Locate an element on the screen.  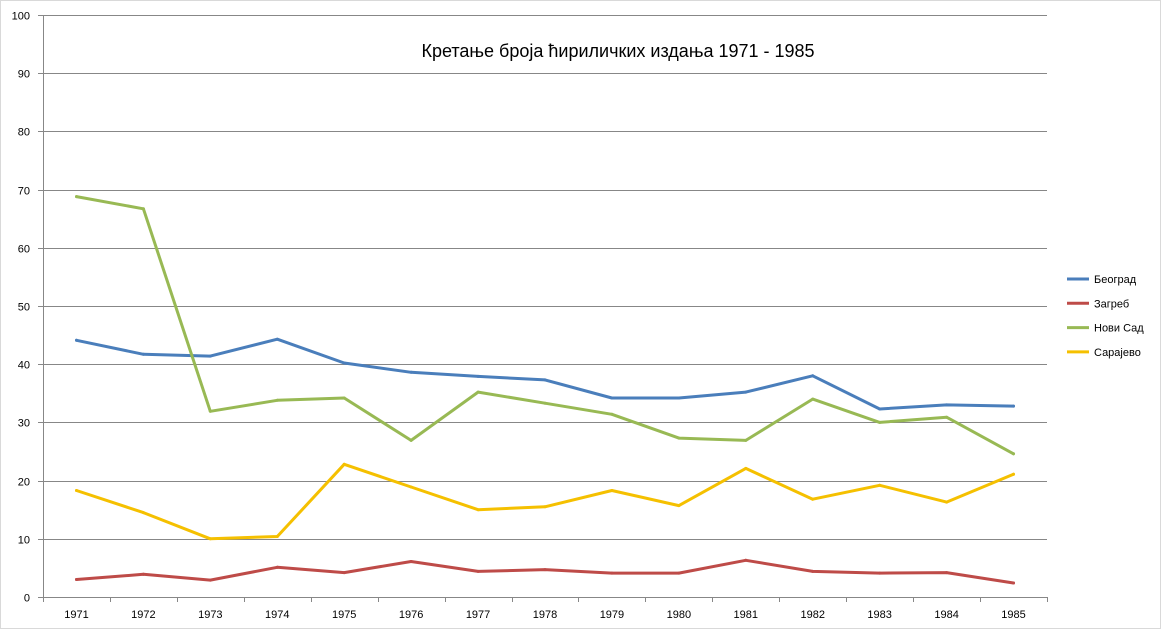
y-tick-label: 0 is located at coordinates (27, 599).